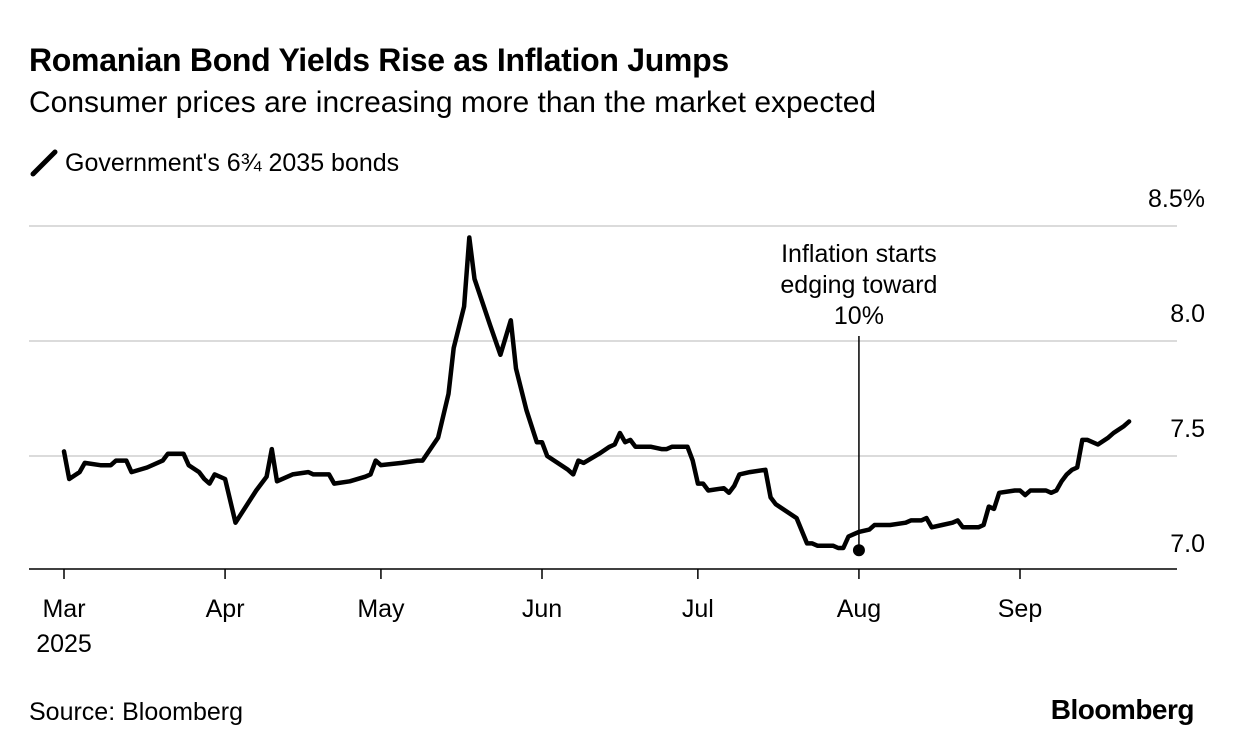 This screenshot has width=1233, height=754. I want to click on annotation-text-line: edging toward, so click(858, 285).